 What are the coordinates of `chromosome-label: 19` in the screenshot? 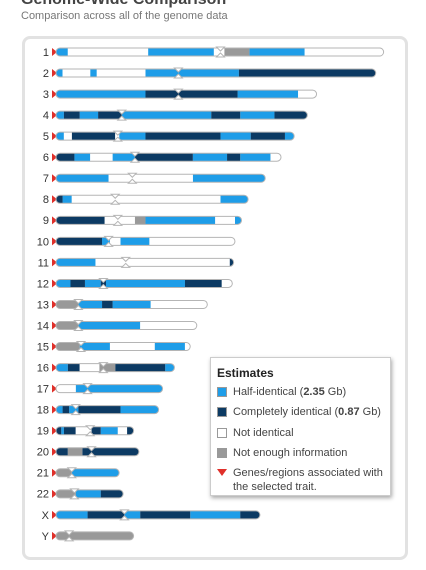 It's located at (43, 432).